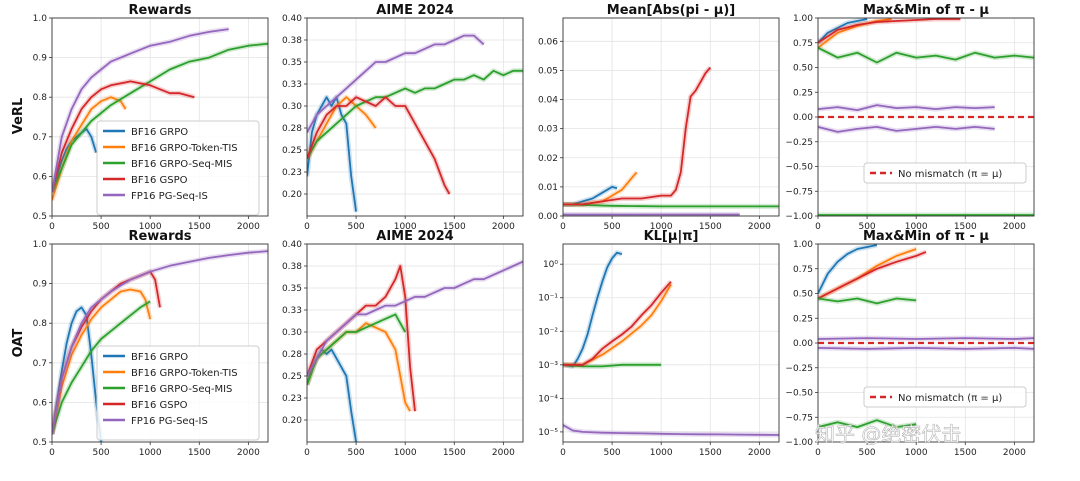 The image size is (1080, 481). I want to click on series-line-bf16-grpo-seq-mis-min, so click(867, 424).